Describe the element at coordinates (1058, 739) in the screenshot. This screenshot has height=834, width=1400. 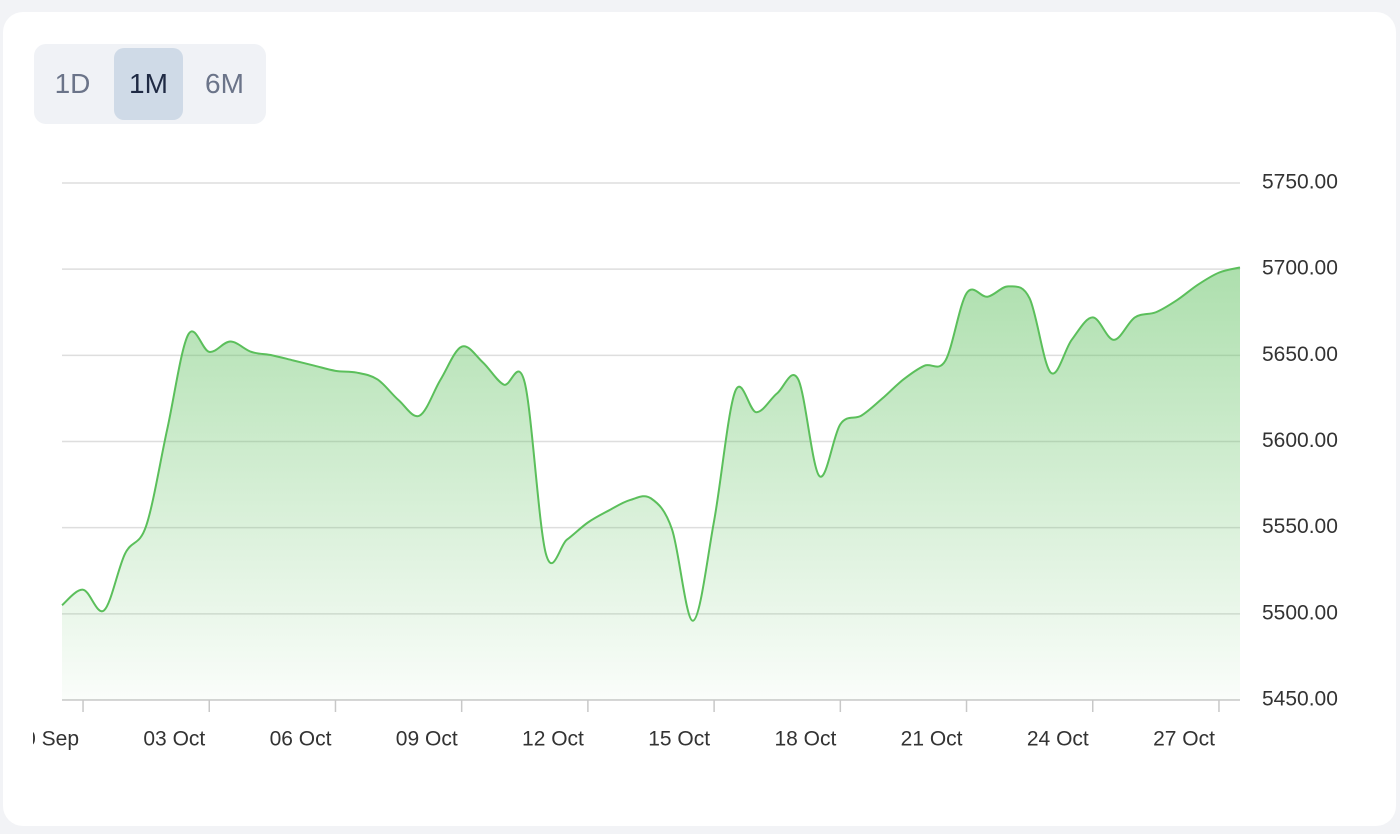
I see `x-tick-label: 24 Oct` at that location.